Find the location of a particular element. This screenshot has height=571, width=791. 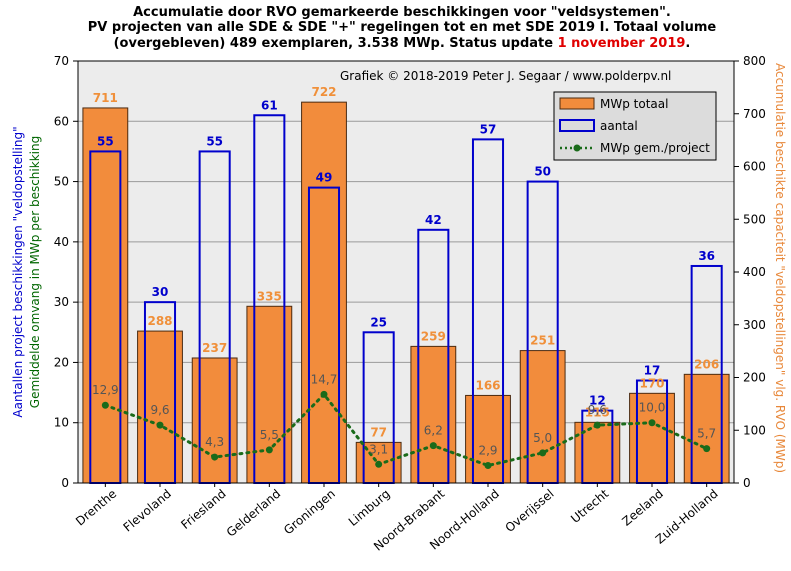

legend: MWp totaal aantal MWp gem./project is located at coordinates (635, 126).